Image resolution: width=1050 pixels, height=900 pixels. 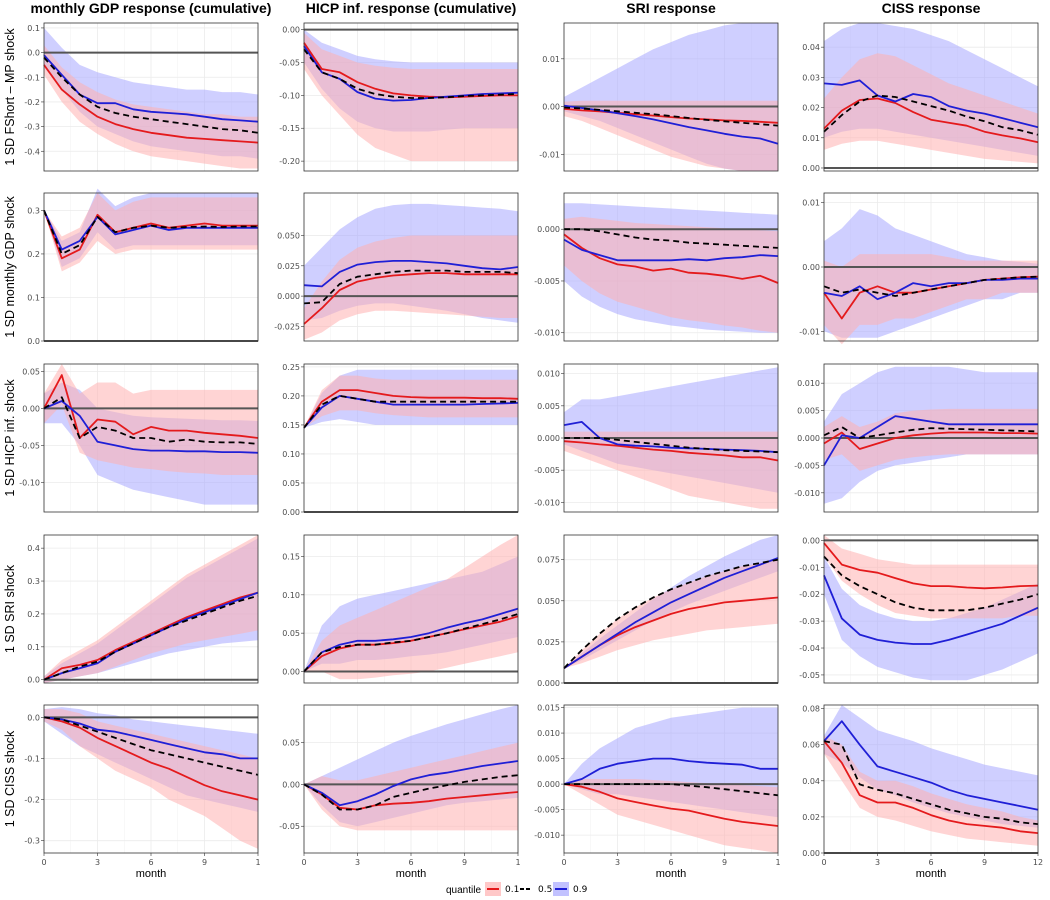 I want to click on y-tick-label: -0.20, so click(x=289, y=161).